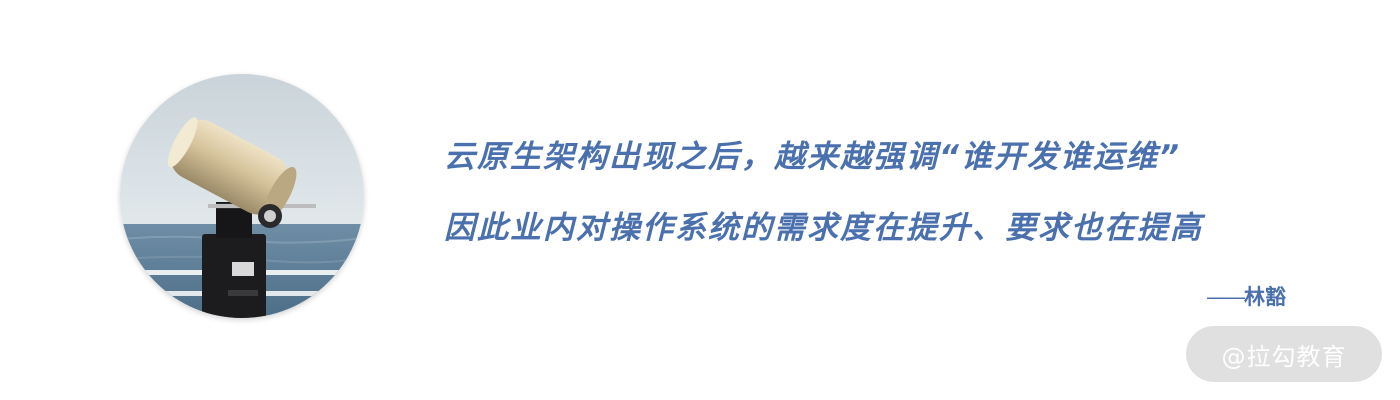  I want to click on quote-line-1: 云原生架构出现之后，越来越强调“谁开发谁运维”, so click(812, 157).